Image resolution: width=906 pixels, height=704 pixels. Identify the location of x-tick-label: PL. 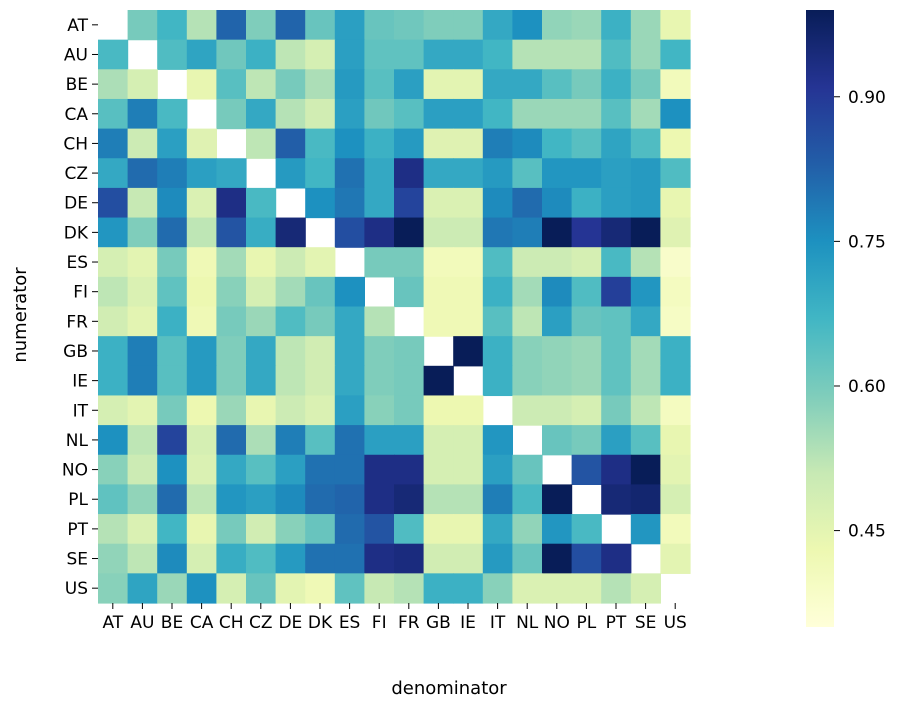
(587, 623).